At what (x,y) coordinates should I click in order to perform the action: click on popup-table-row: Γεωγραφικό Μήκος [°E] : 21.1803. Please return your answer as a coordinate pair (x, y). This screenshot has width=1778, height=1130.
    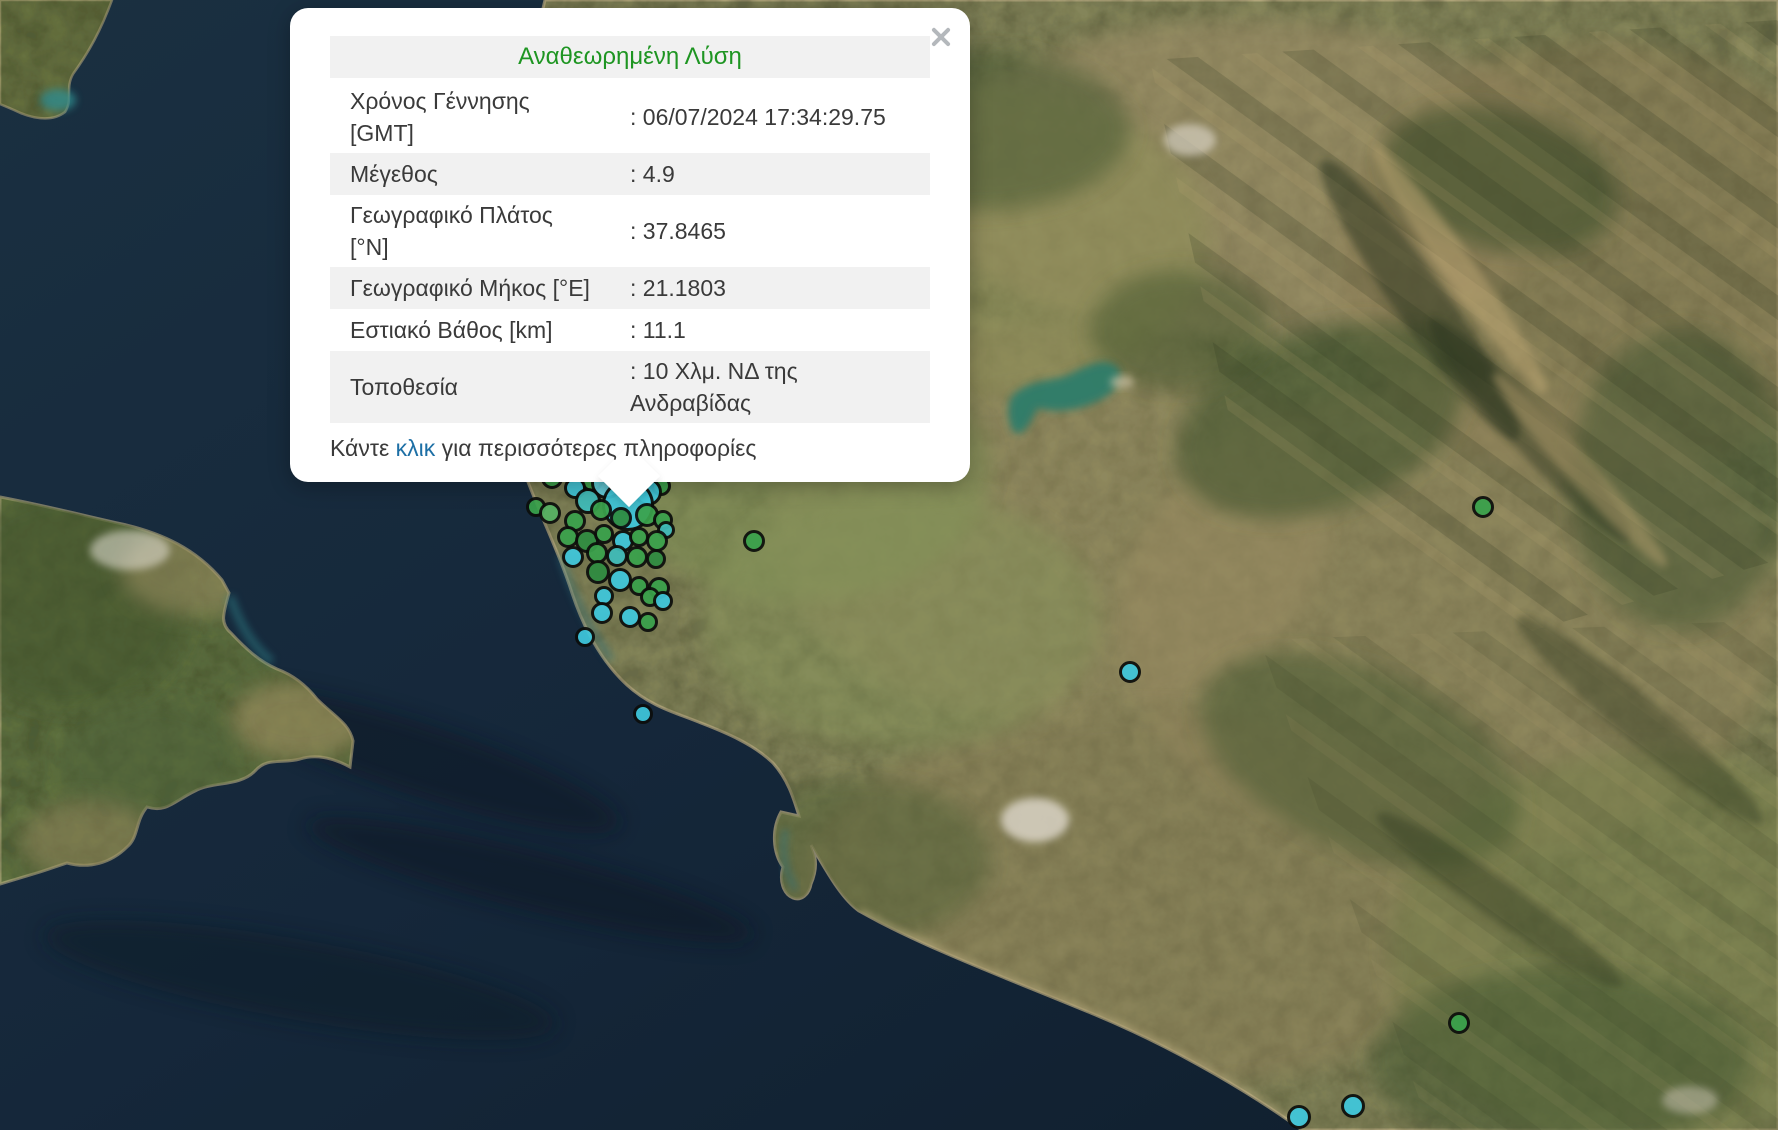
    Looking at the image, I should click on (630, 288).